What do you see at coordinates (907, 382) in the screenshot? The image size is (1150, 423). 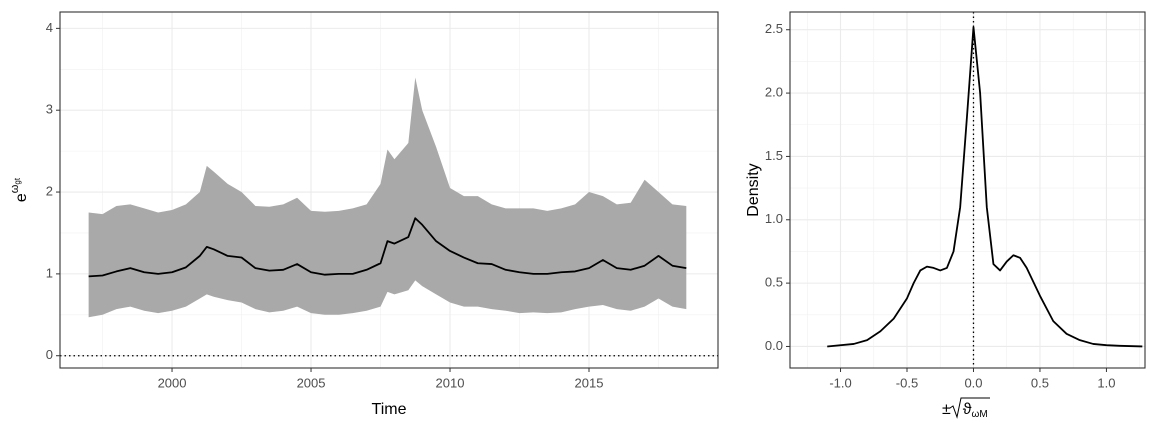 I see `x-tick-label: -0.5` at bounding box center [907, 382].